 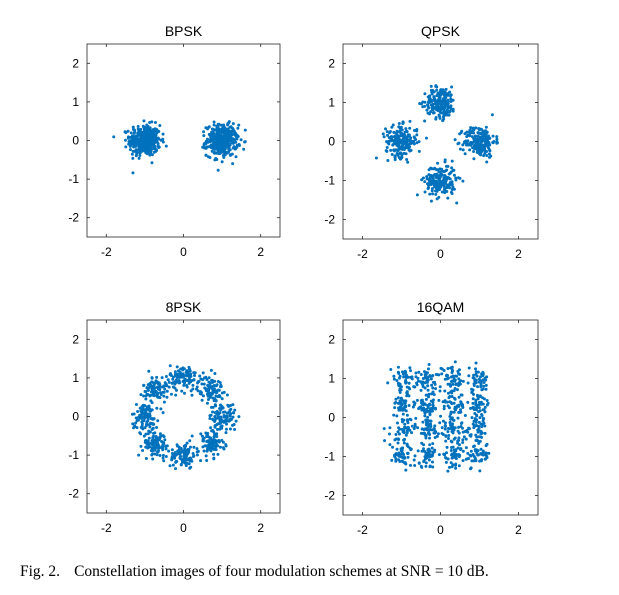 I want to click on y-tick-label: 2, so click(x=75, y=339).